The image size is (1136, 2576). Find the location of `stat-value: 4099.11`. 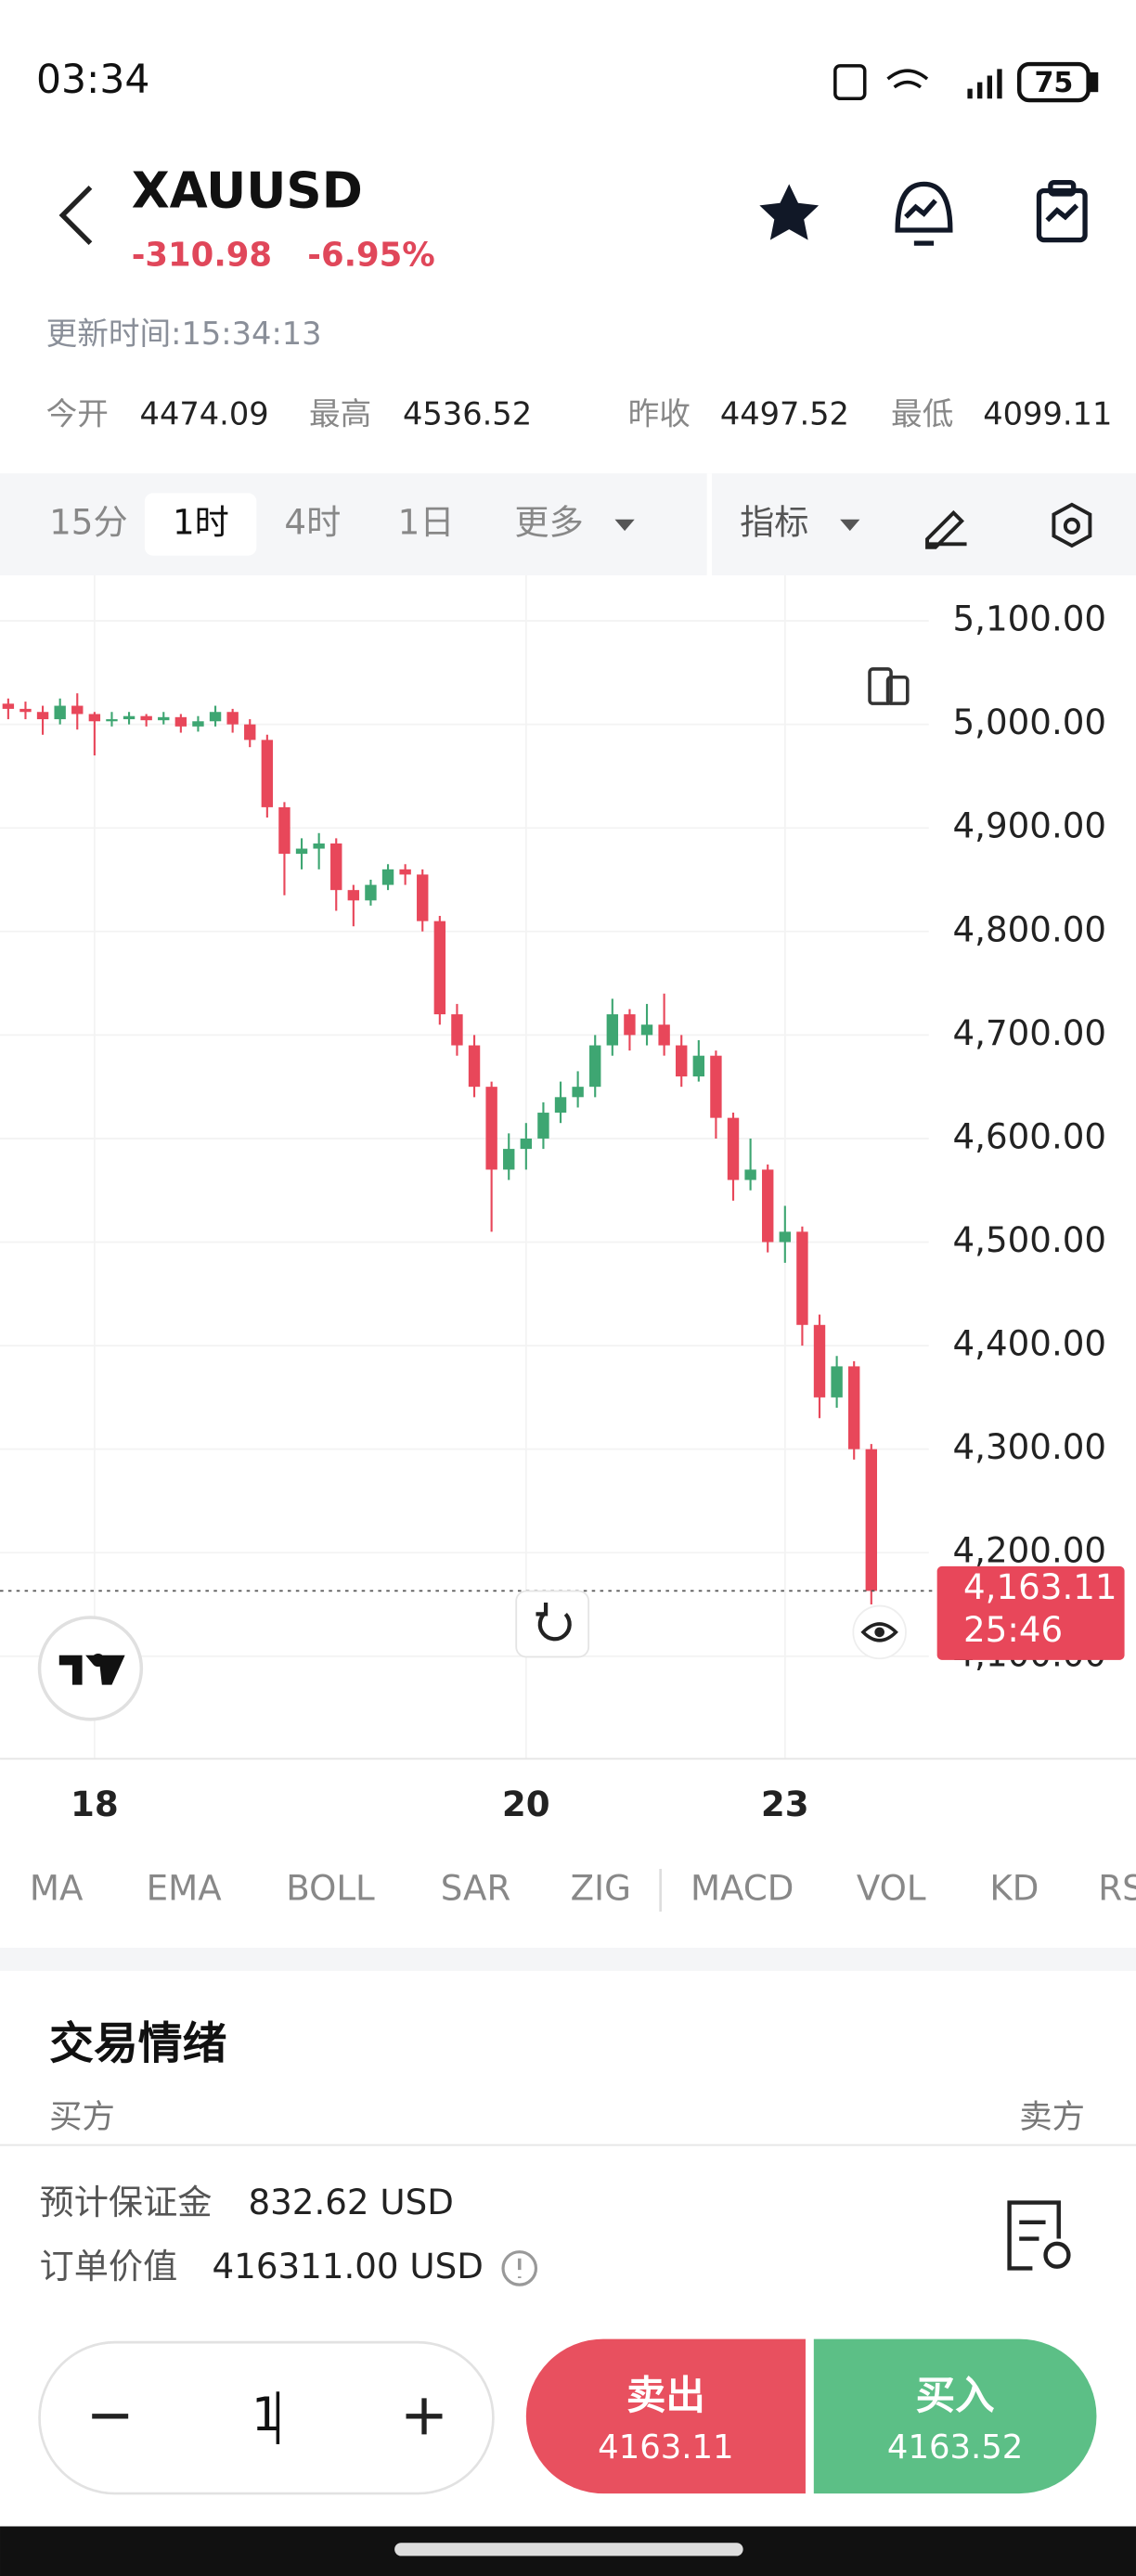

stat-value: 4099.11 is located at coordinates (1047, 414).